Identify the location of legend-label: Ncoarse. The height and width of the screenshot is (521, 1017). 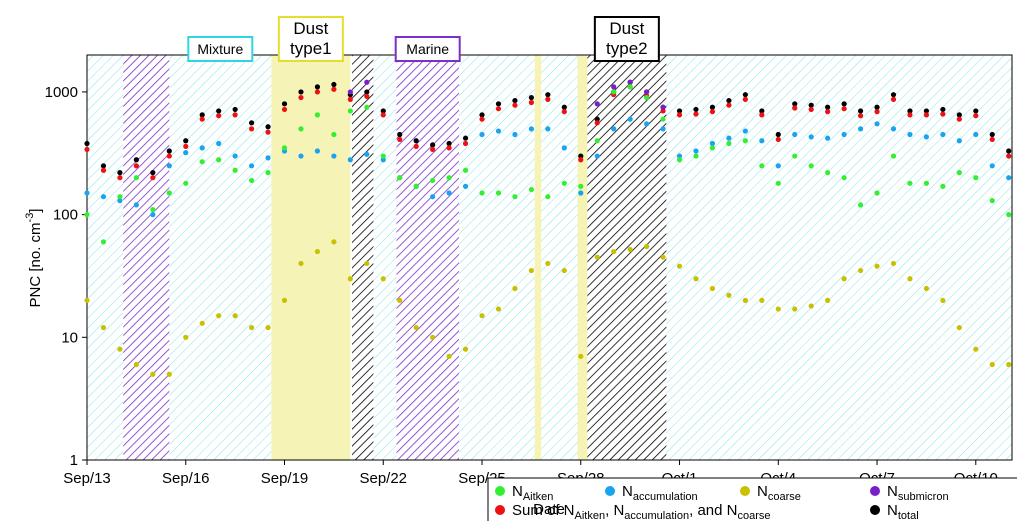
(779, 493).